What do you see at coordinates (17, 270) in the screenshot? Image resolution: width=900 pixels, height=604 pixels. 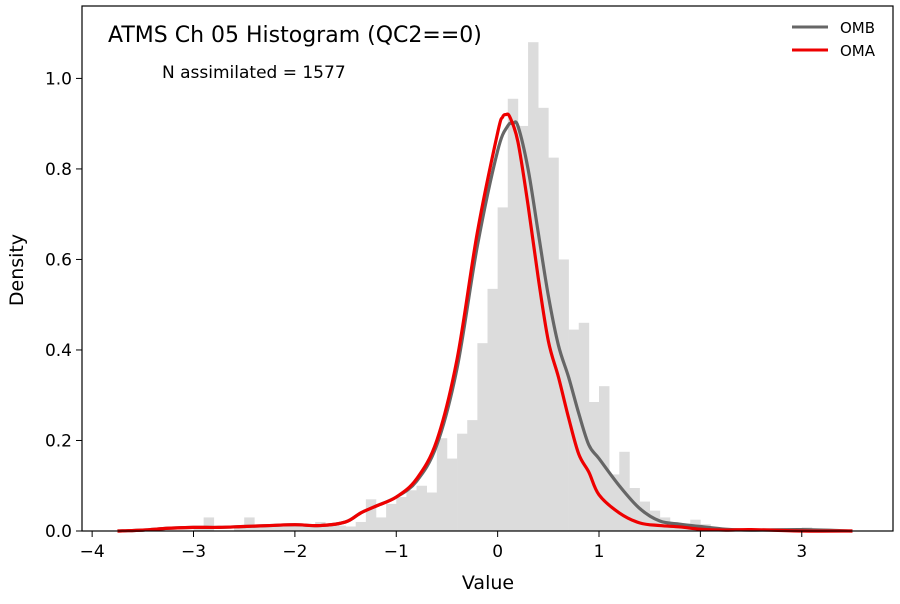 I see `y-axis-label: Density` at bounding box center [17, 270].